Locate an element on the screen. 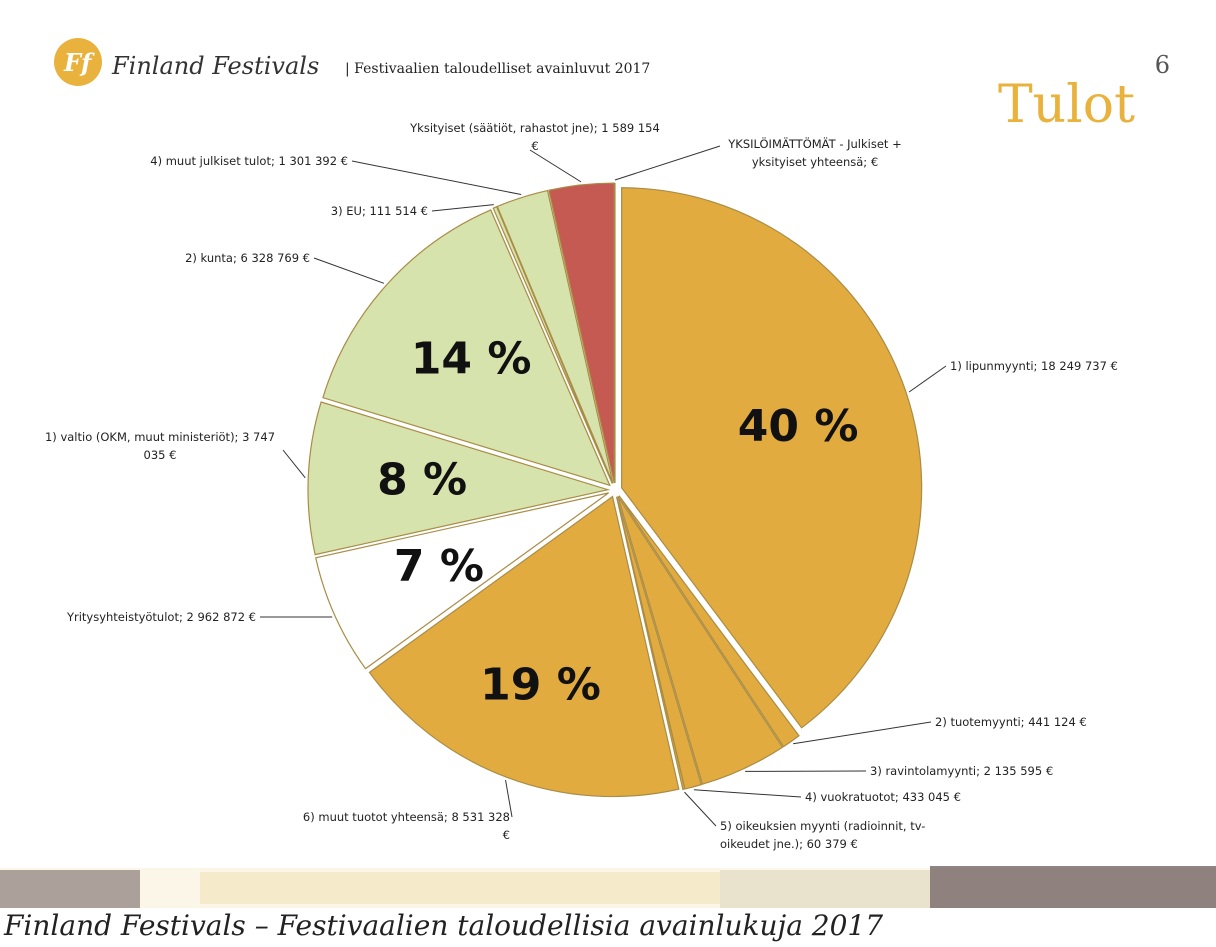 Image resolution: width=1216 pixels, height=947 pixels. logo-mark: Ff is located at coordinates (79, 62).